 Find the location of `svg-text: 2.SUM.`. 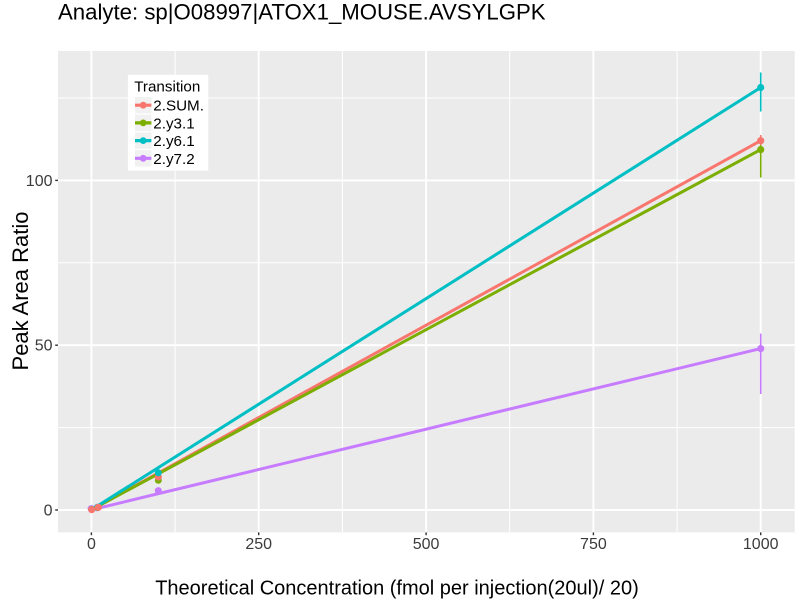

svg-text: 2.SUM. is located at coordinates (178, 106).